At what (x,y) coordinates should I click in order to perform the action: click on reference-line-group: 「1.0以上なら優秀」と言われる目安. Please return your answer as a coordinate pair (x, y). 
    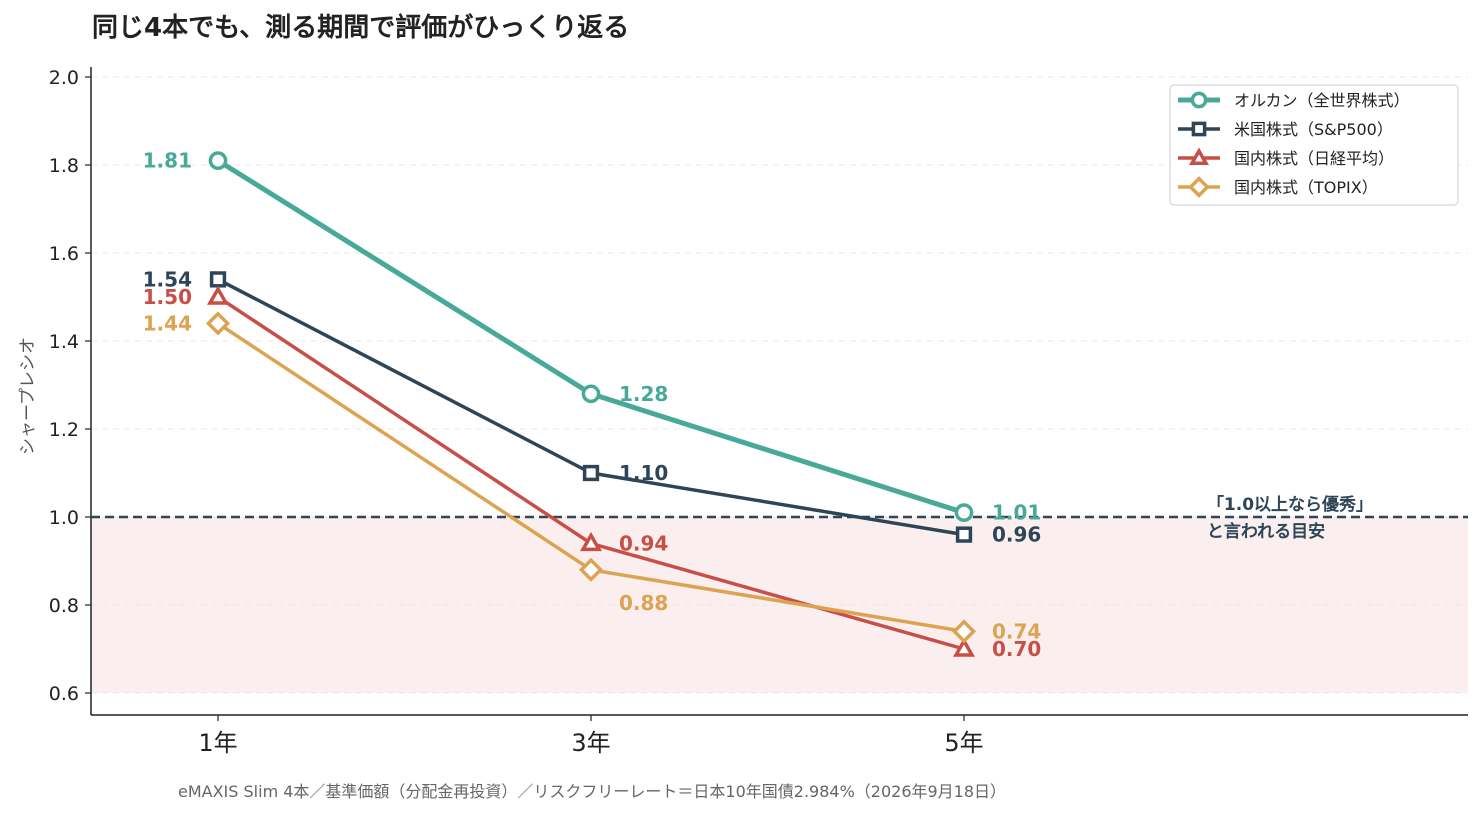
    Looking at the image, I should click on (779, 518).